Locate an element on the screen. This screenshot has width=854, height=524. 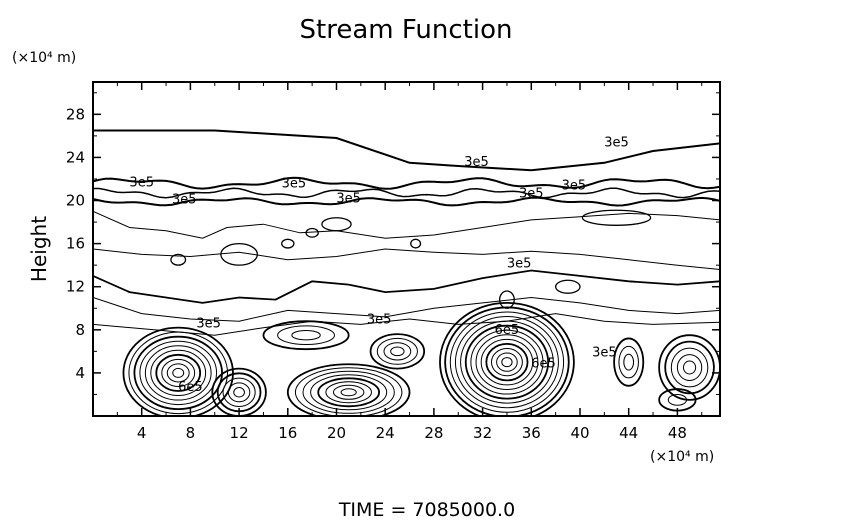
y-tick-label: 4 is located at coordinates (80, 373).